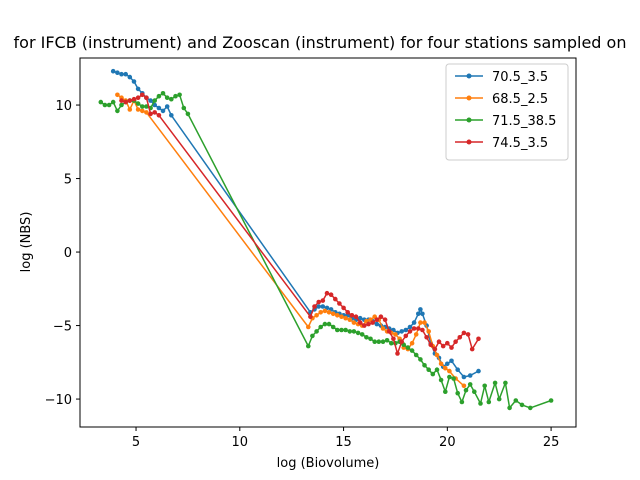  I want to click on legend: 70.5_3.5 68.5_2.5 71.5_38.5 74.5_3.5, so click(507, 112).